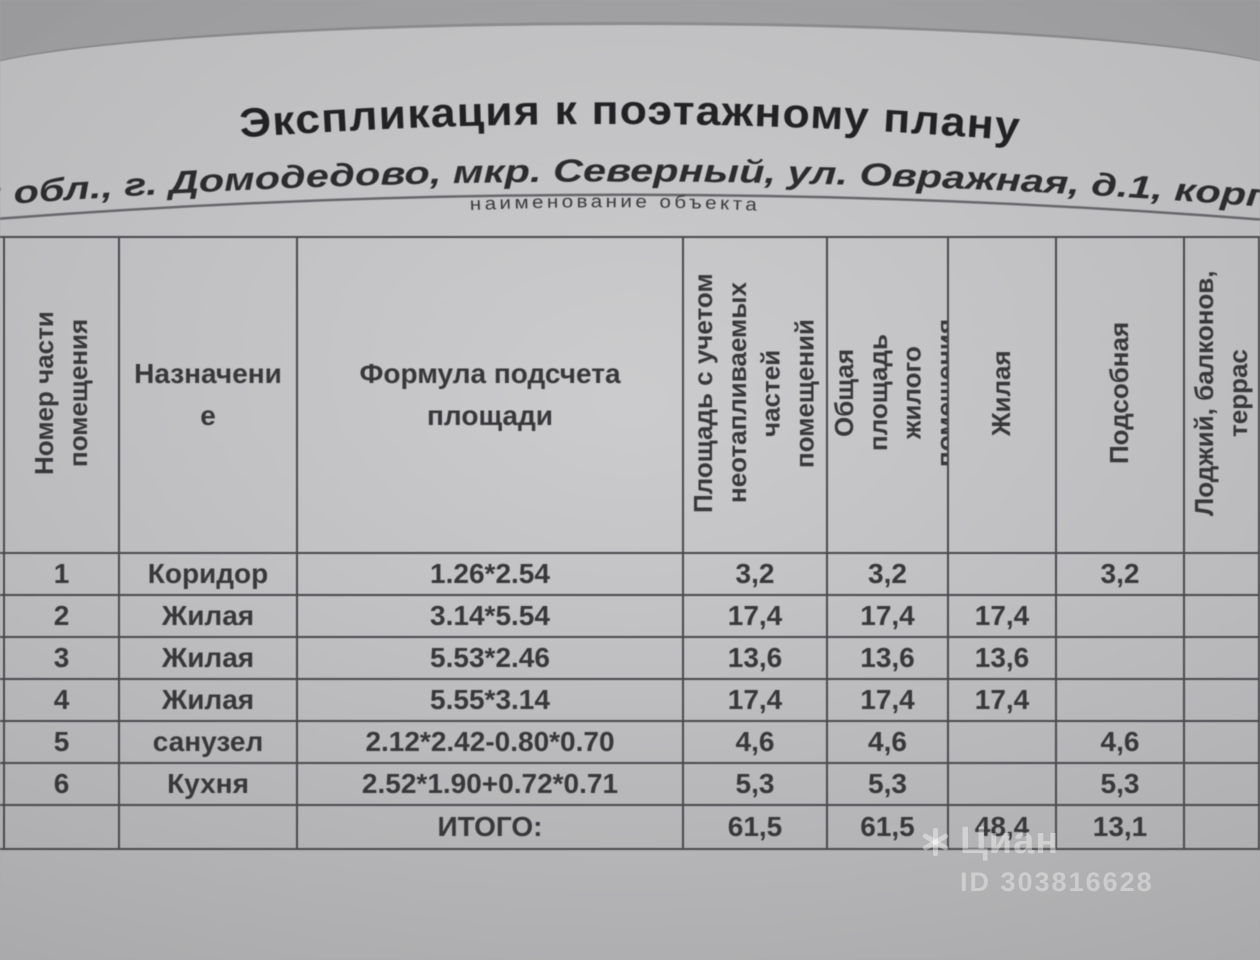  What do you see at coordinates (61, 784) in the screenshot?
I see `cell-room-number: 6` at bounding box center [61, 784].